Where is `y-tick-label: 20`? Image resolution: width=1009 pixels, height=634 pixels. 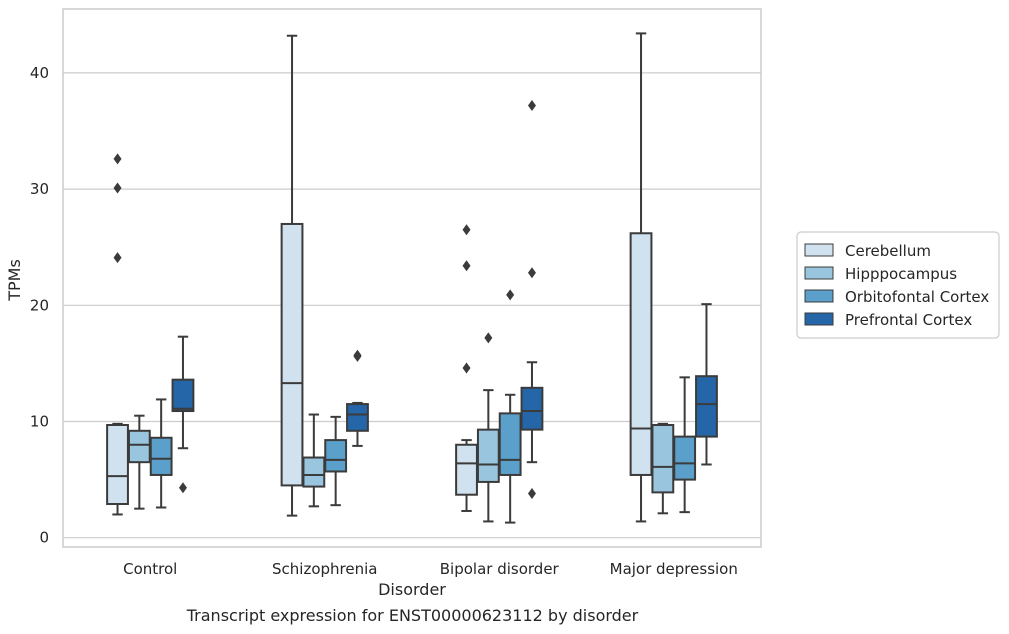
y-tick-label: 20 is located at coordinates (39, 305).